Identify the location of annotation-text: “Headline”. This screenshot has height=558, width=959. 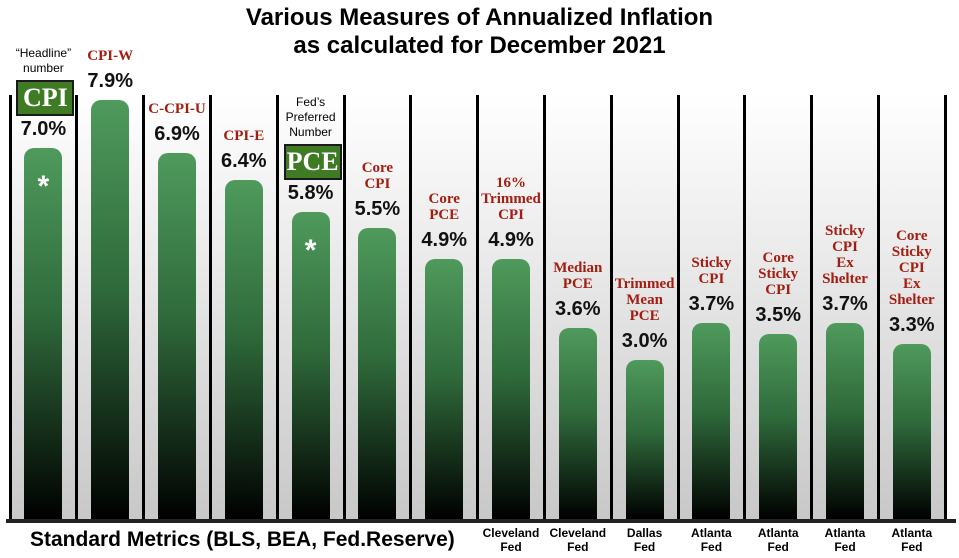
(43, 53).